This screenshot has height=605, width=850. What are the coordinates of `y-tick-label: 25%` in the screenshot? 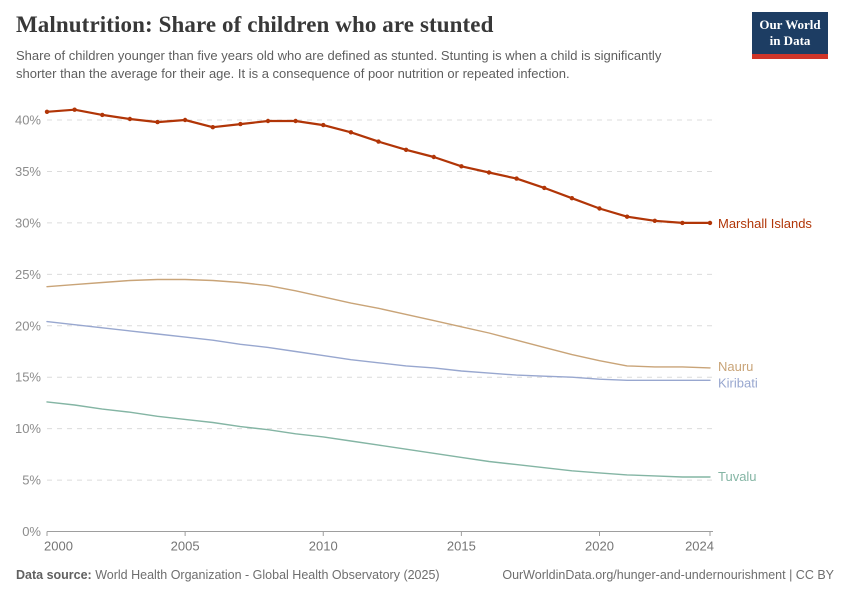 It's located at (28, 274).